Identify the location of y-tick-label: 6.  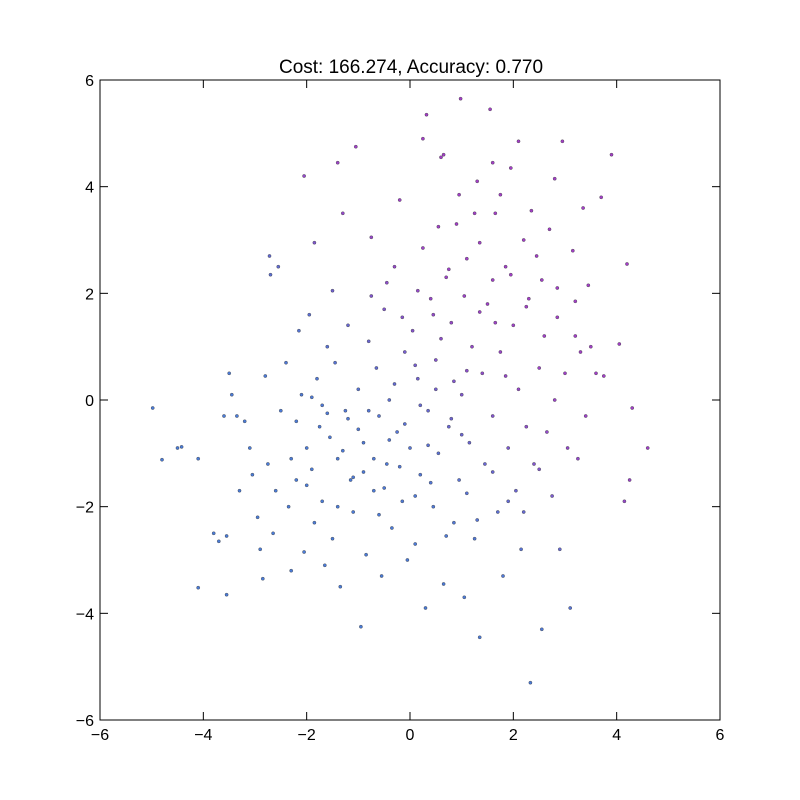
(89, 81).